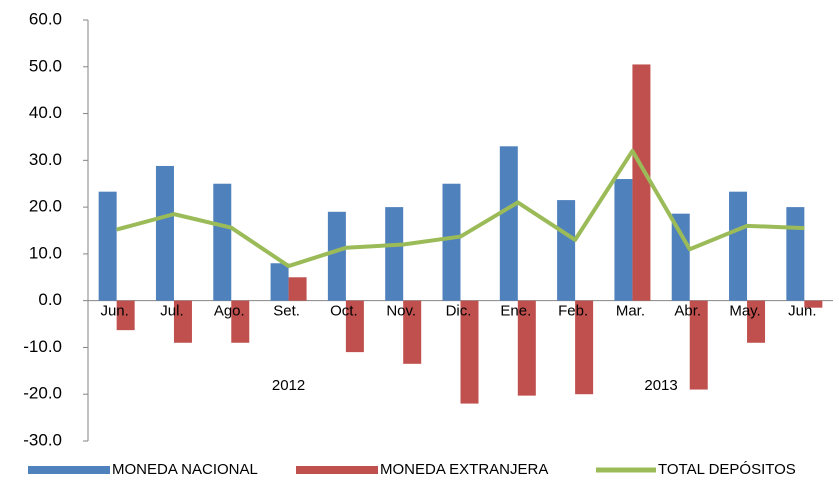 Image resolution: width=839 pixels, height=483 pixels. What do you see at coordinates (401, 311) in the screenshot?
I see `x-tick-label: Nov.` at bounding box center [401, 311].